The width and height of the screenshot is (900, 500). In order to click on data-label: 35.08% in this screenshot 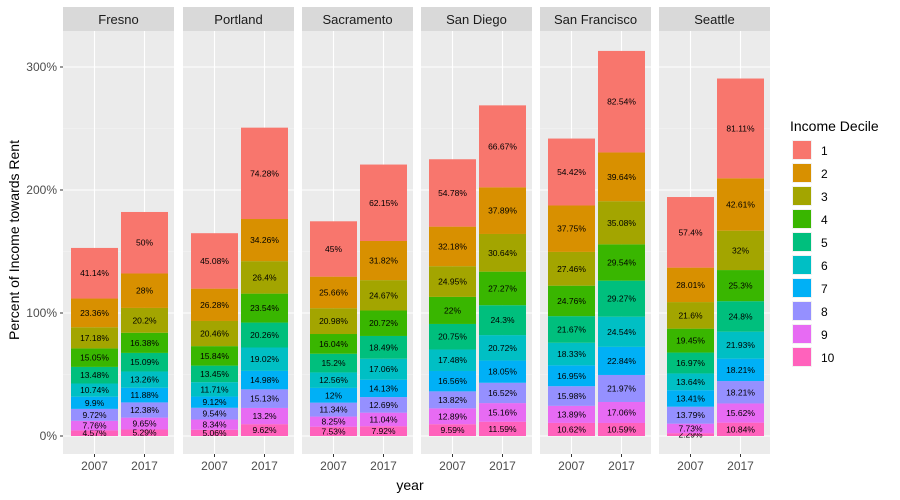, I will do `click(621, 223)`.